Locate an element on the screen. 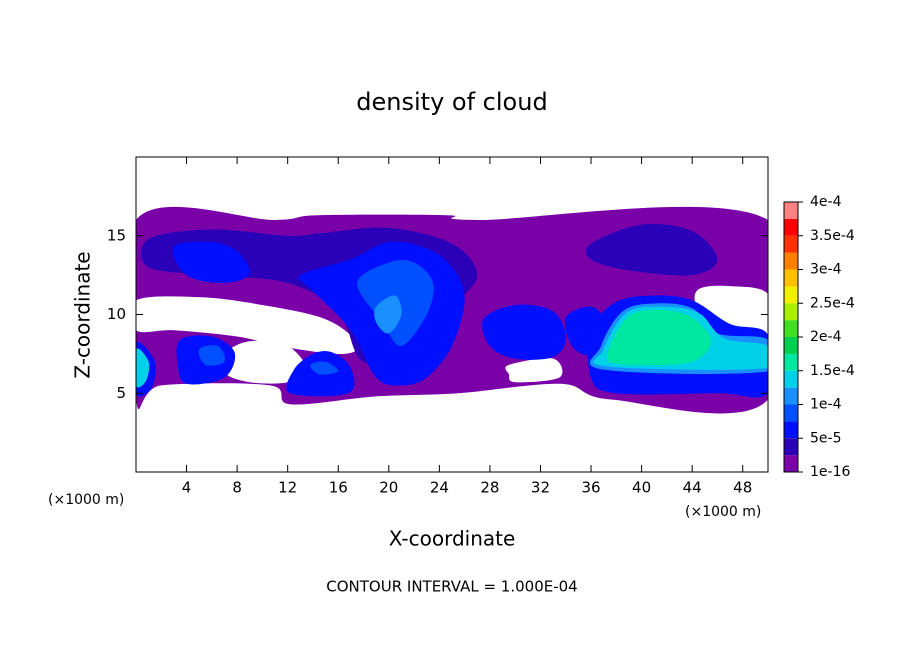  y-tick-label: 5 is located at coordinates (121, 393).